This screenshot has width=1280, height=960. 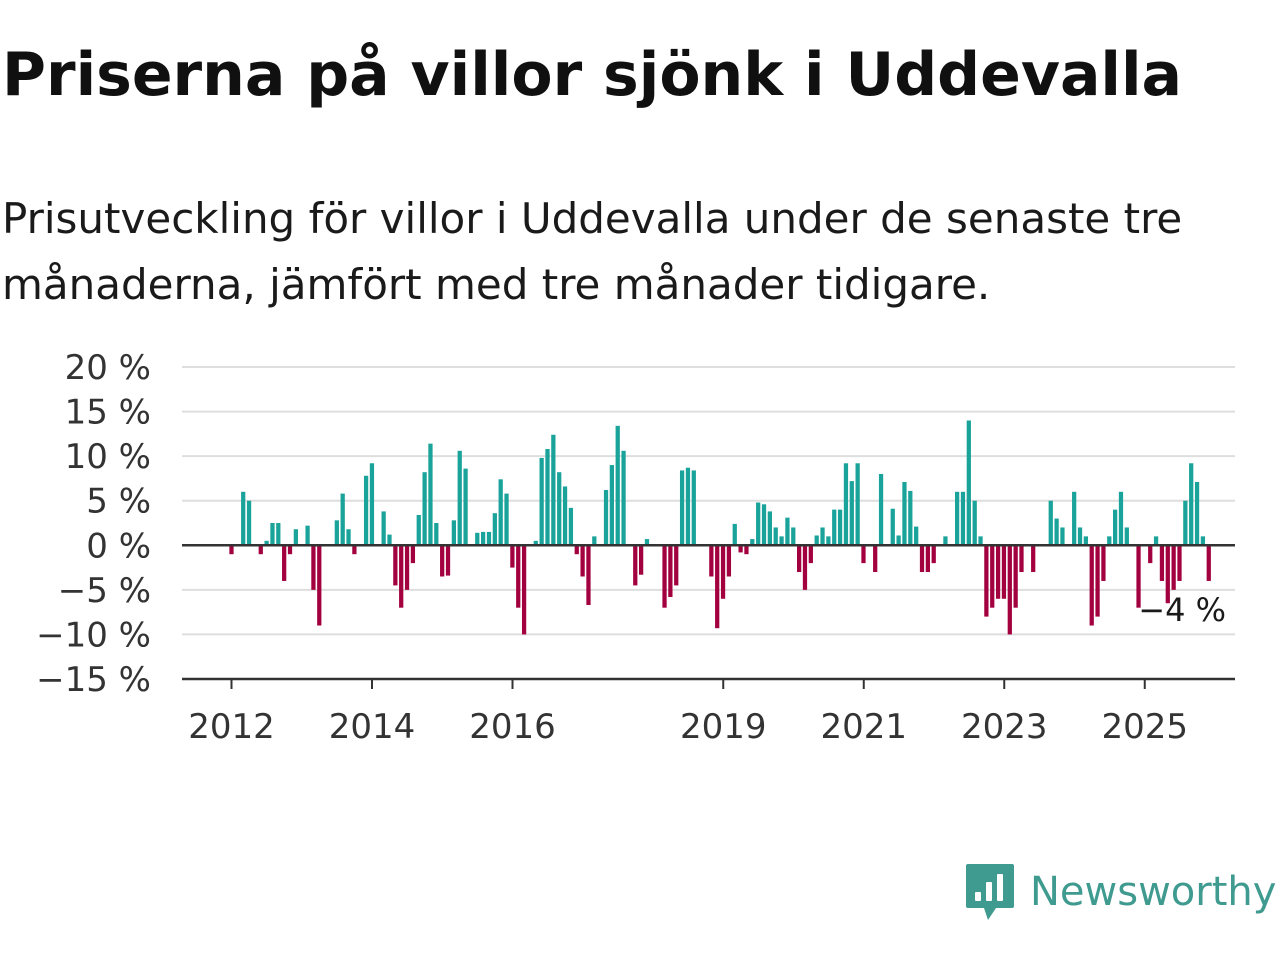 What do you see at coordinates (708, 616) in the screenshot?
I see `axes` at bounding box center [708, 616].